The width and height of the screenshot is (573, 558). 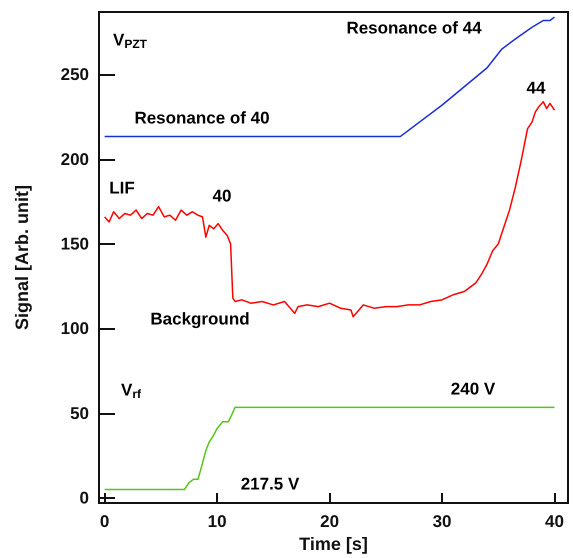 I want to click on line-series, so click(x=330, y=448).